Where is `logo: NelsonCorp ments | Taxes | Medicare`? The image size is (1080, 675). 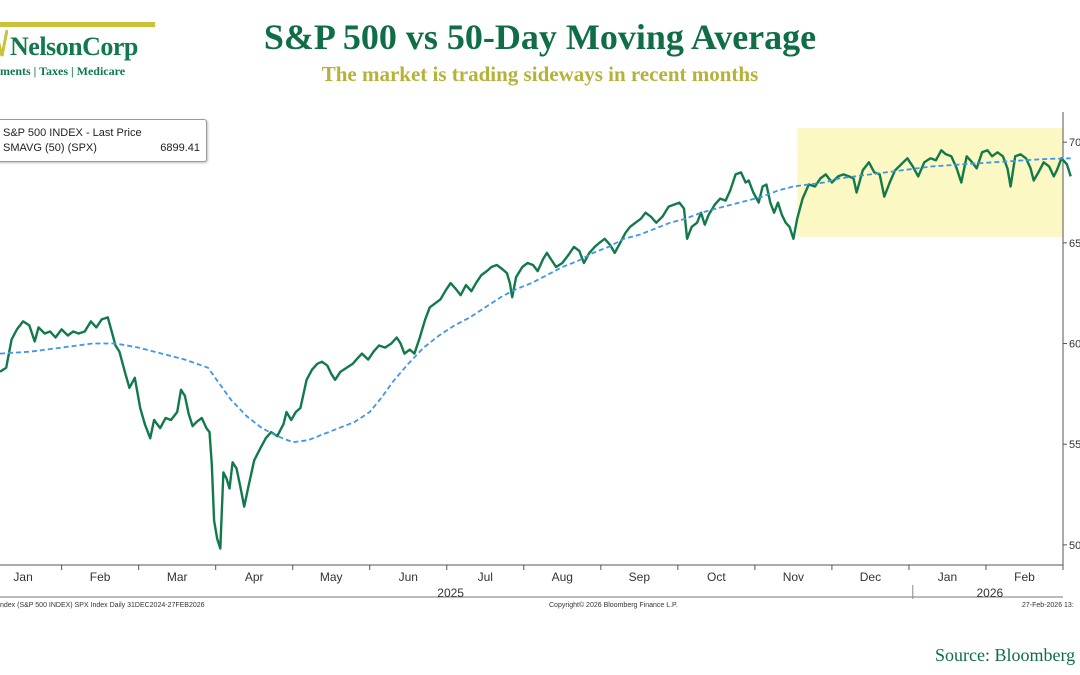 logo: NelsonCorp ments | Taxes | Medicare is located at coordinates (77, 52).